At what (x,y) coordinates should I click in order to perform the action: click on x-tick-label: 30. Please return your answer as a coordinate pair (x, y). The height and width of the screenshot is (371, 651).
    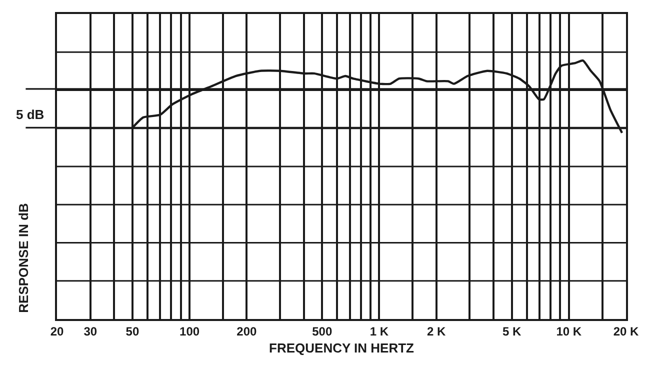
    Looking at the image, I should click on (91, 331).